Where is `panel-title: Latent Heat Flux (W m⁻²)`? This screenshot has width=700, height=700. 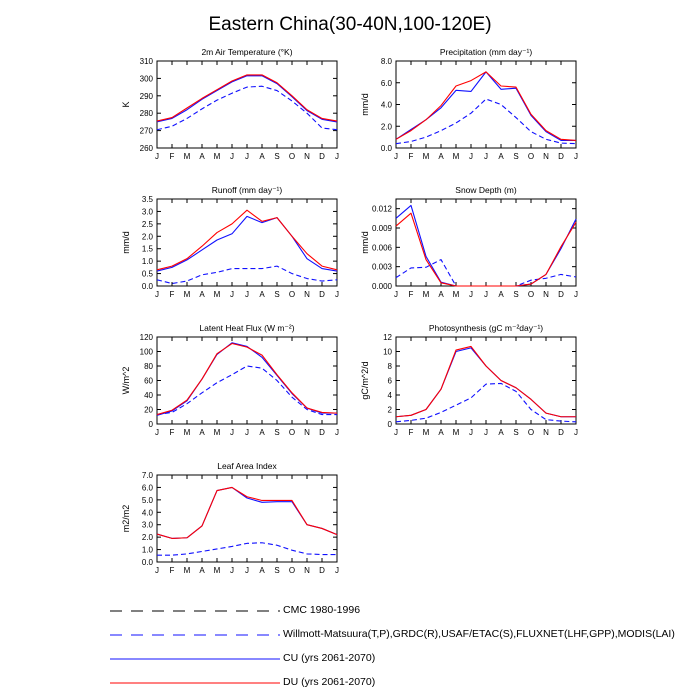 panel-title: Latent Heat Flux (W m⁻²) is located at coordinates (246, 328).